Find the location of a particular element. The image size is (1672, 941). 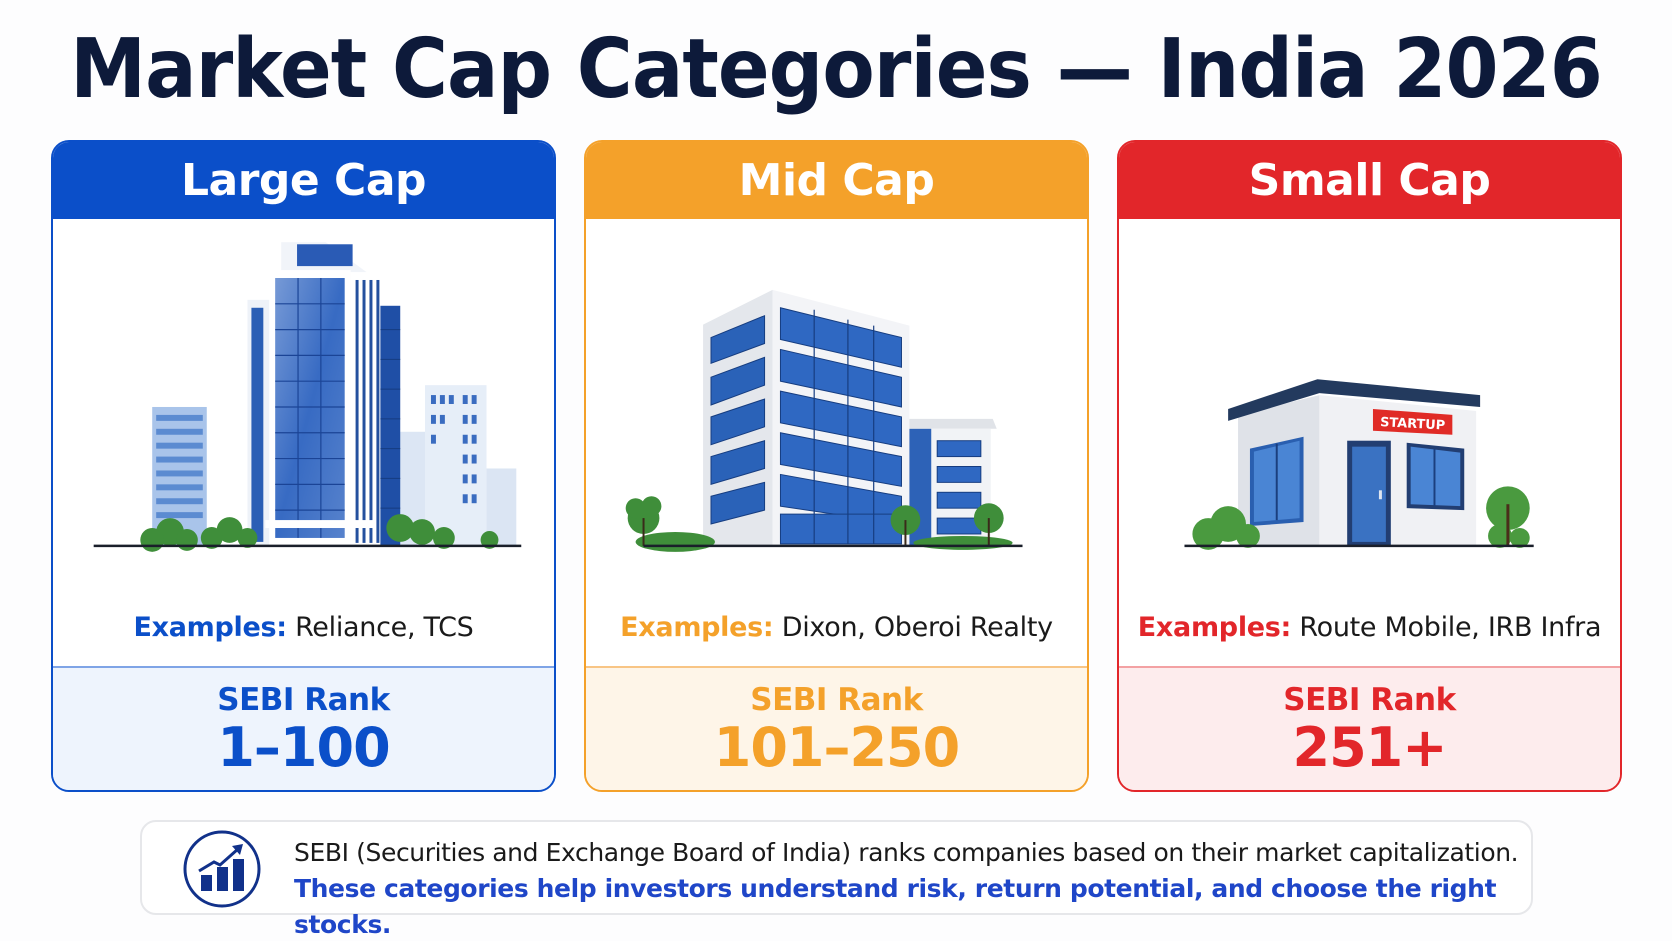

sebi-rank-box: SEBI Rank 101–250 is located at coordinates (836, 728).